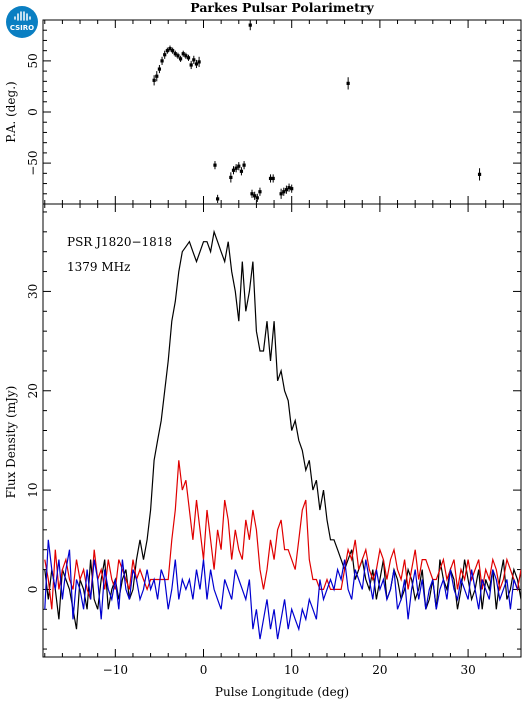 The height and width of the screenshot is (710, 522). I want to click on flux-ytick-label: 30, so click(33, 291).